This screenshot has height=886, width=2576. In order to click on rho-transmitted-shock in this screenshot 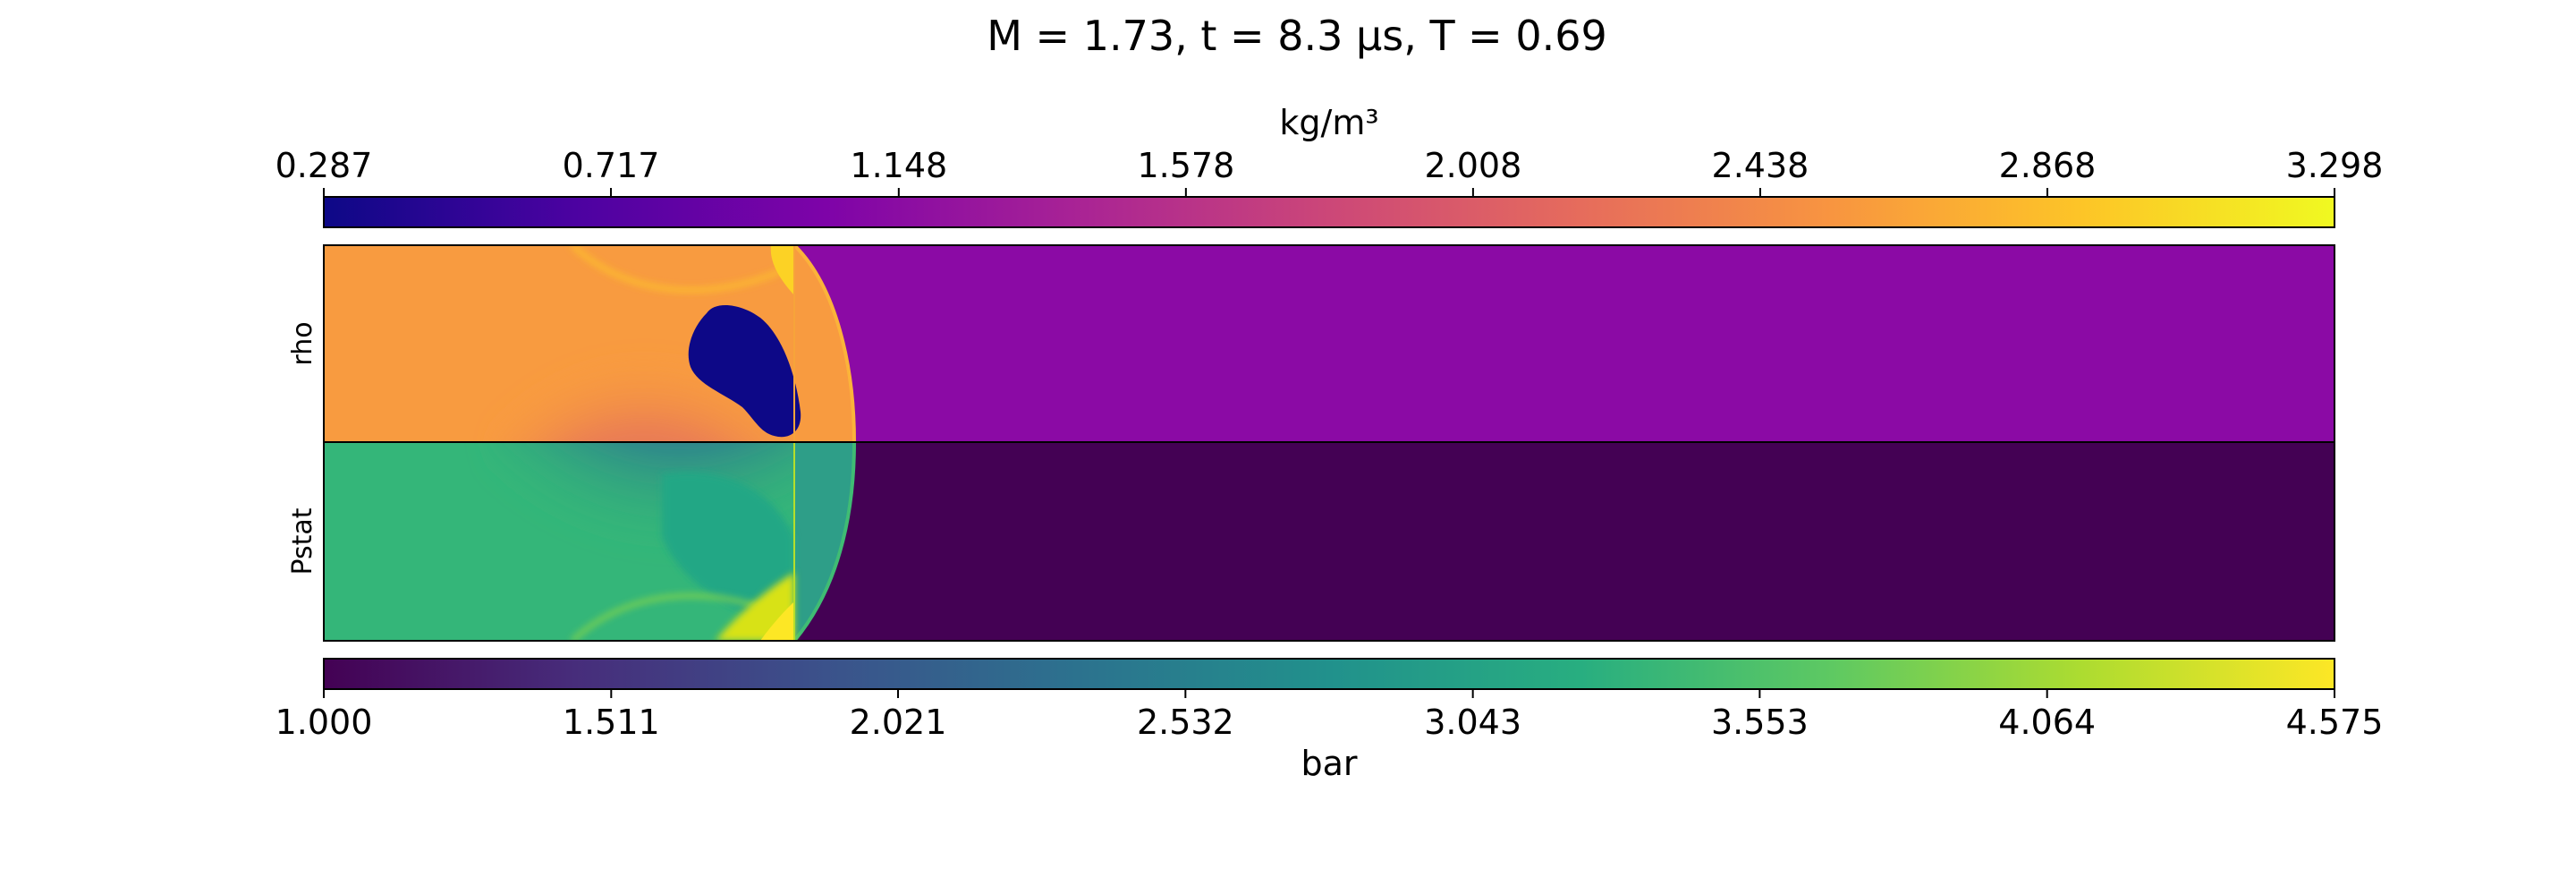, I will do `click(824, 343)`.